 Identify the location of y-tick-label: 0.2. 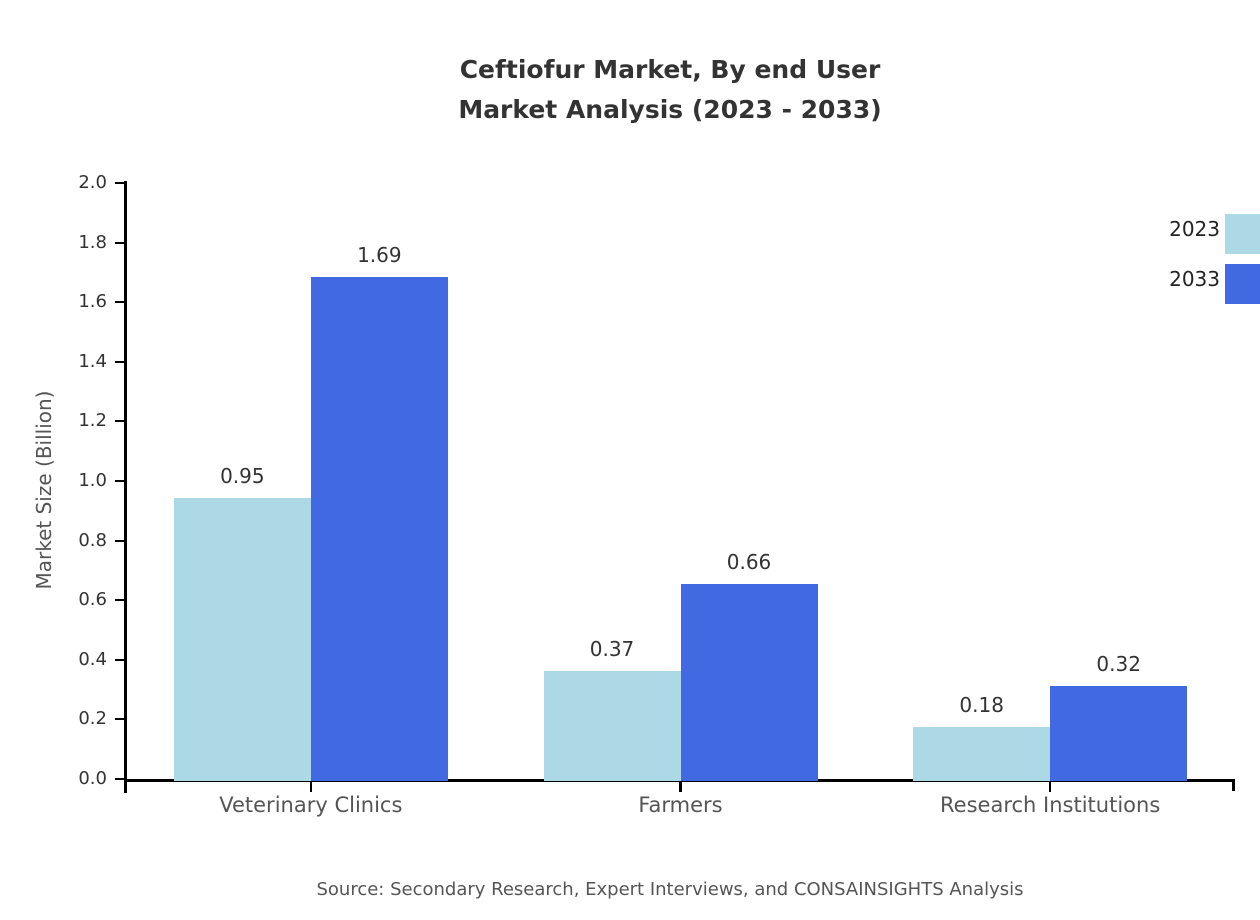
(92, 719).